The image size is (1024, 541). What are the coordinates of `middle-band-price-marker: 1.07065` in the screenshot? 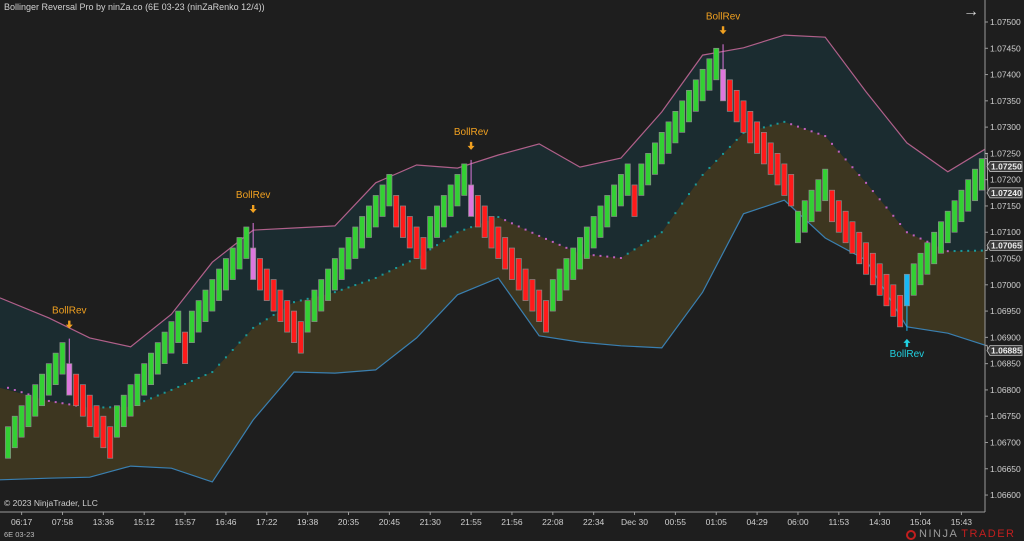 It's located at (1004, 245).